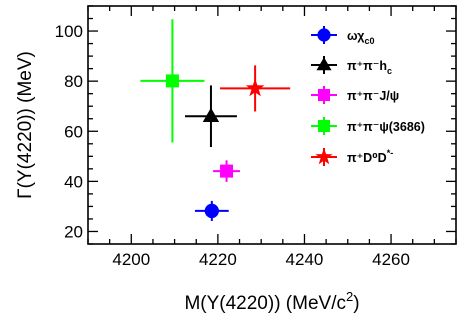 The width and height of the screenshot is (459, 320). I want to click on legend-label: ωχc0, so click(361, 37).